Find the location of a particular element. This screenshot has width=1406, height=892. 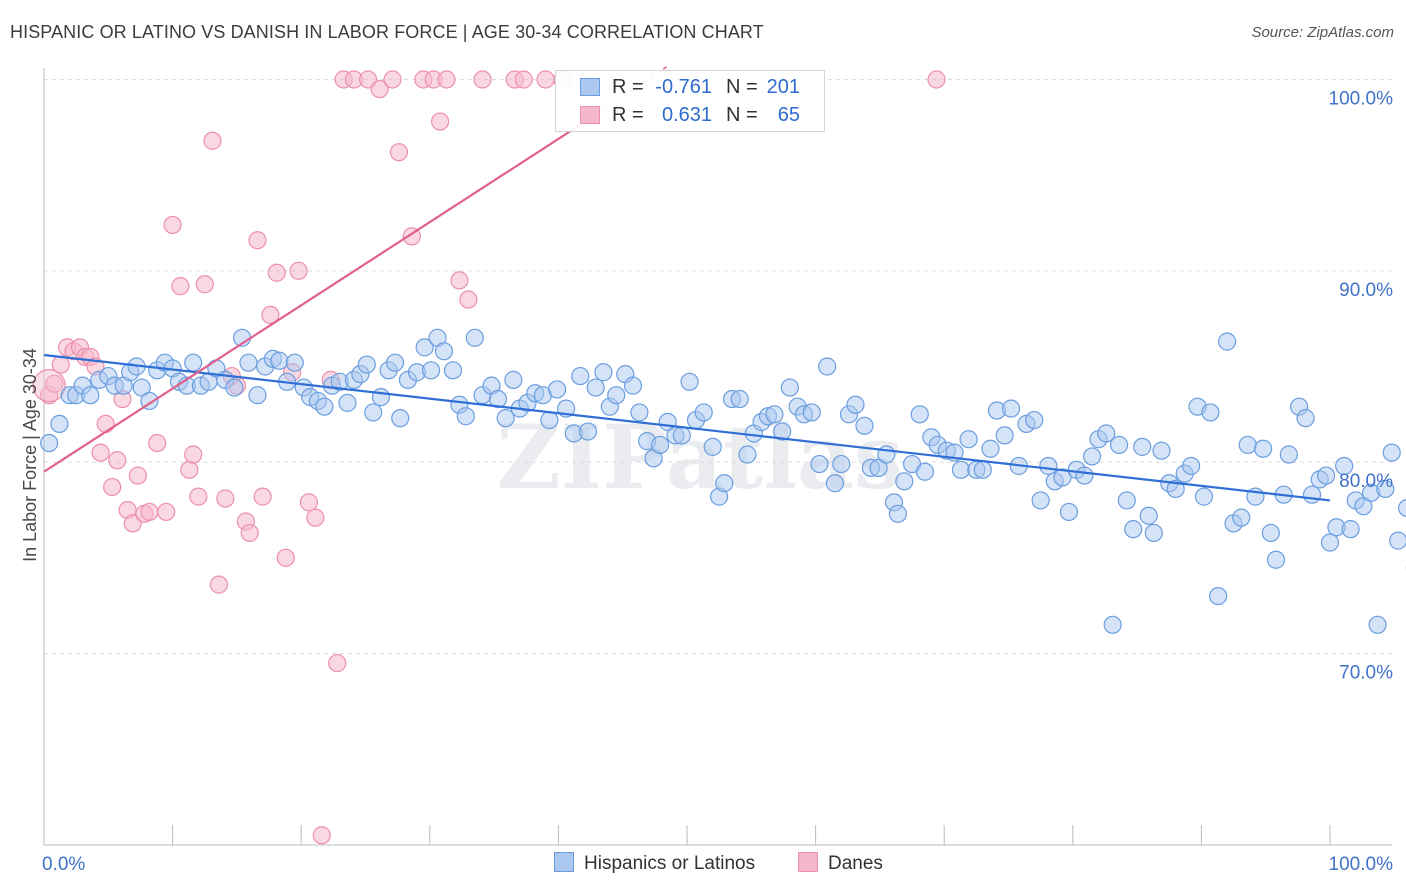

legend-item-danes: Danes is located at coordinates (840, 863).